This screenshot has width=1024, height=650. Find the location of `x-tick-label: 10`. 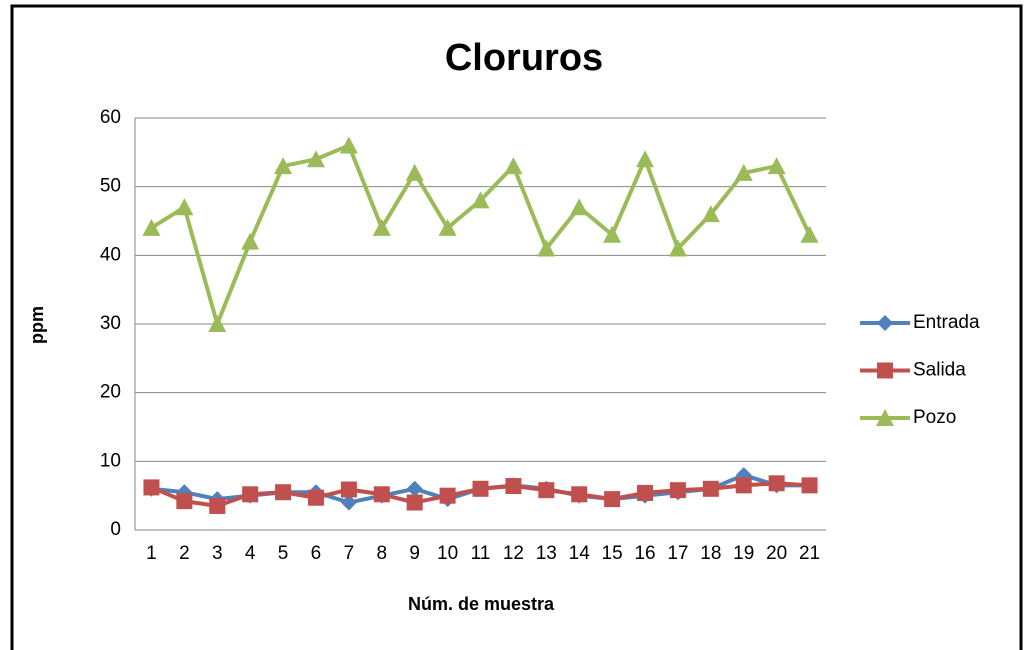

x-tick-label: 10 is located at coordinates (447, 553).